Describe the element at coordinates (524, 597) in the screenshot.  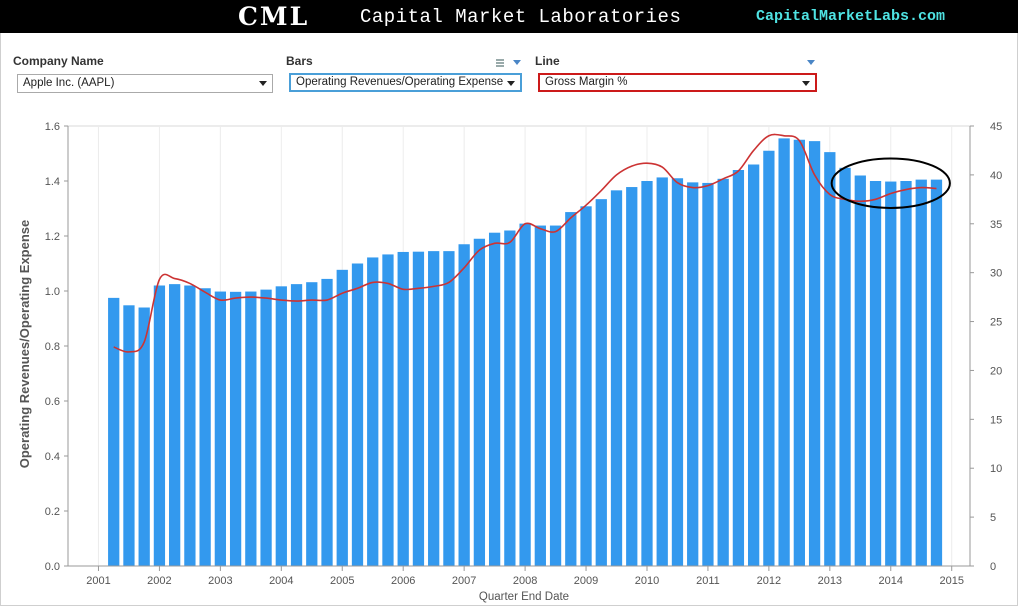
I see `x-axis-title: Quarter End Date` at that location.